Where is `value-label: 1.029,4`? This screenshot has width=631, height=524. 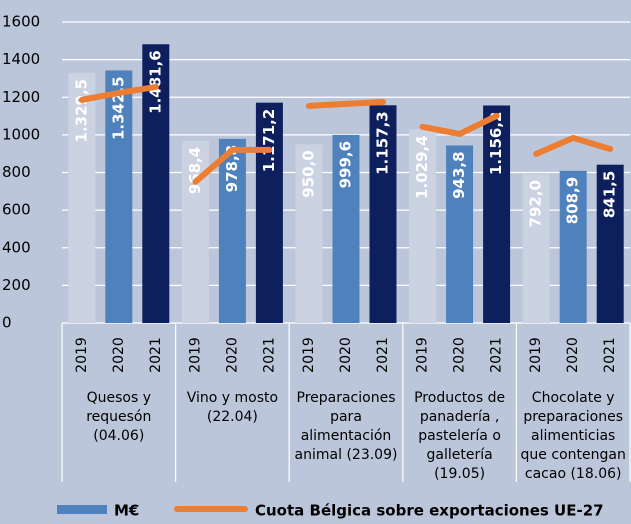
value-label: 1.029,4 is located at coordinates (422, 167).